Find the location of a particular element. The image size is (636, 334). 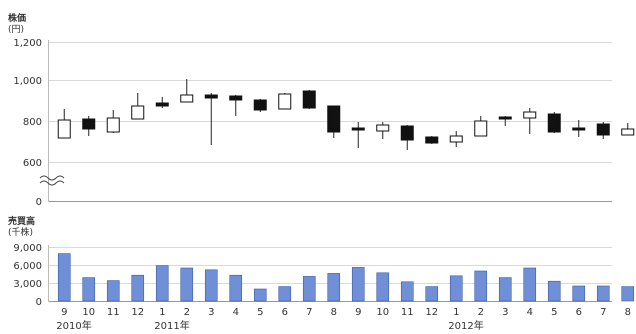

price-tick-label: 1,000 is located at coordinates (27, 81).